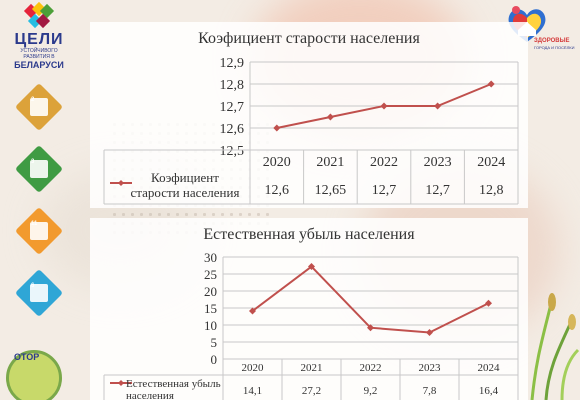 The image size is (580, 400). Describe the element at coordinates (39, 169) in the screenshot. I see `goal-3-icon: 3` at that location.